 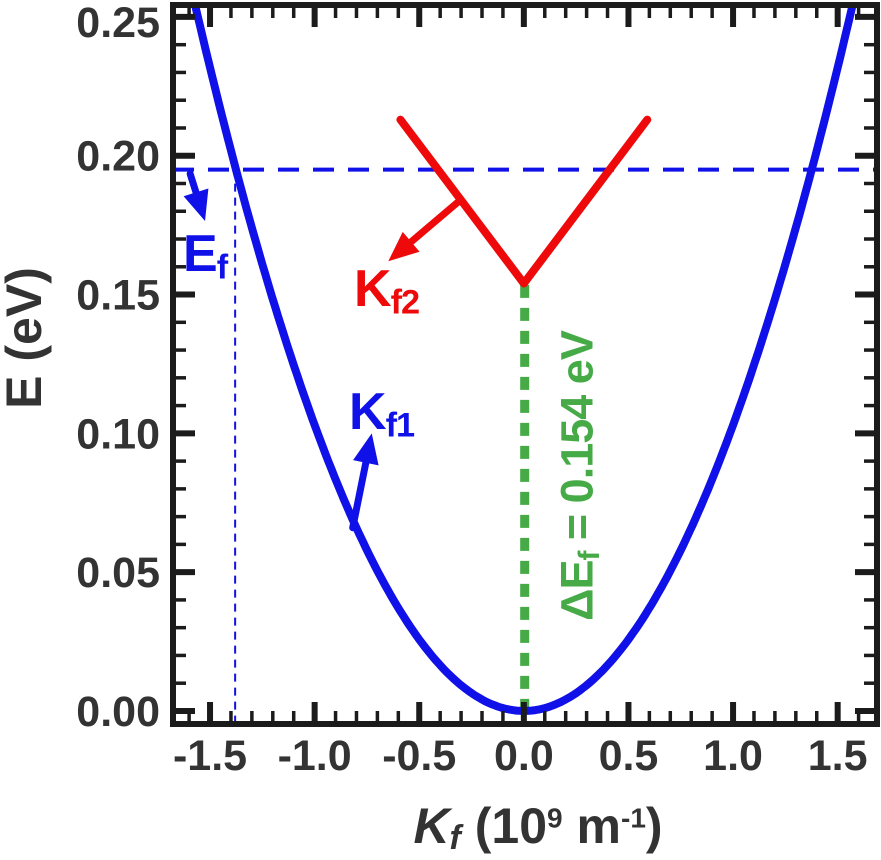 I want to click on kf2-label-main: K, so click(x=373, y=289).